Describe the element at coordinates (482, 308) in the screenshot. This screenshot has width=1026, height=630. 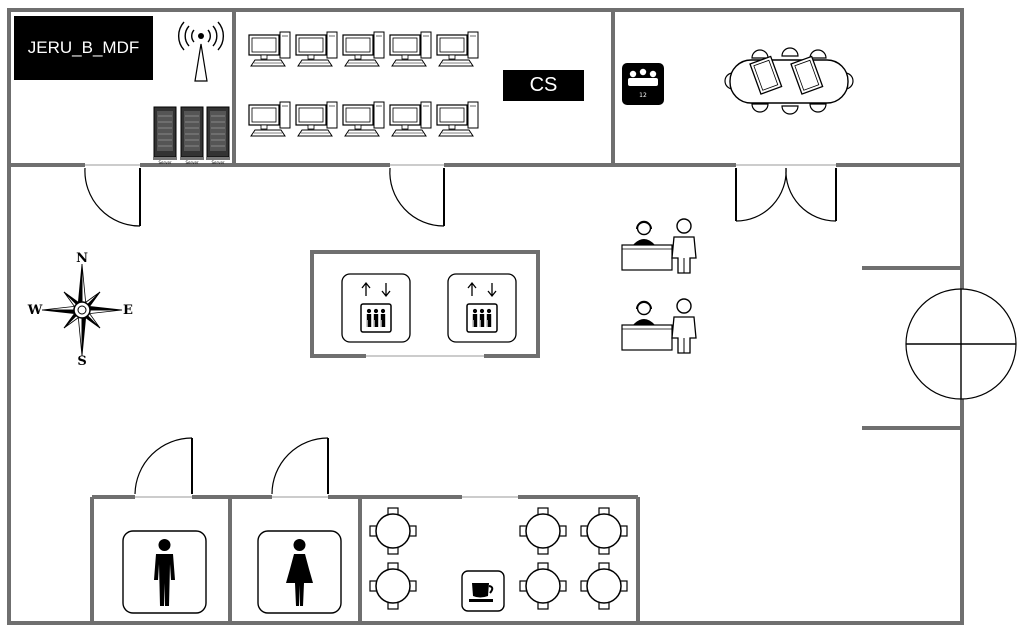
I see `elevator-icon-right` at that location.